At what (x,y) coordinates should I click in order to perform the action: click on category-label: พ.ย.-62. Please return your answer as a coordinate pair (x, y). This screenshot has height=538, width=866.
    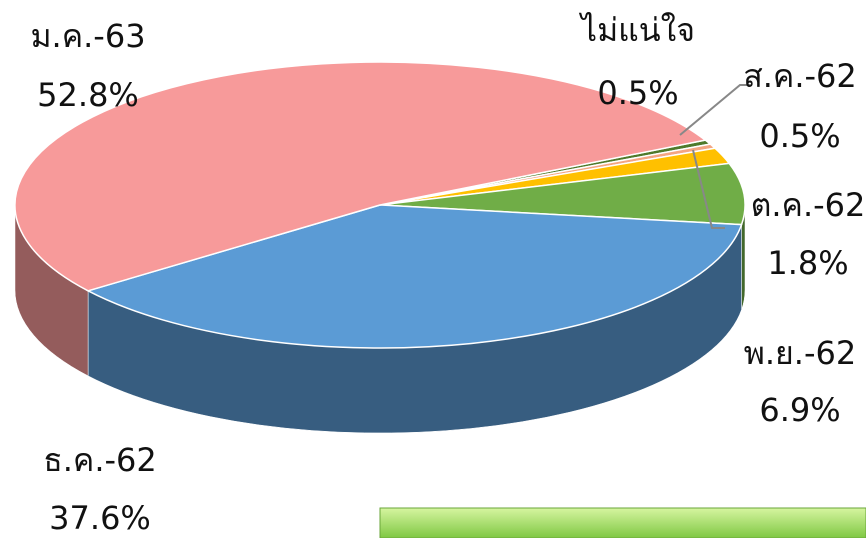
    Looking at the image, I should click on (800, 353).